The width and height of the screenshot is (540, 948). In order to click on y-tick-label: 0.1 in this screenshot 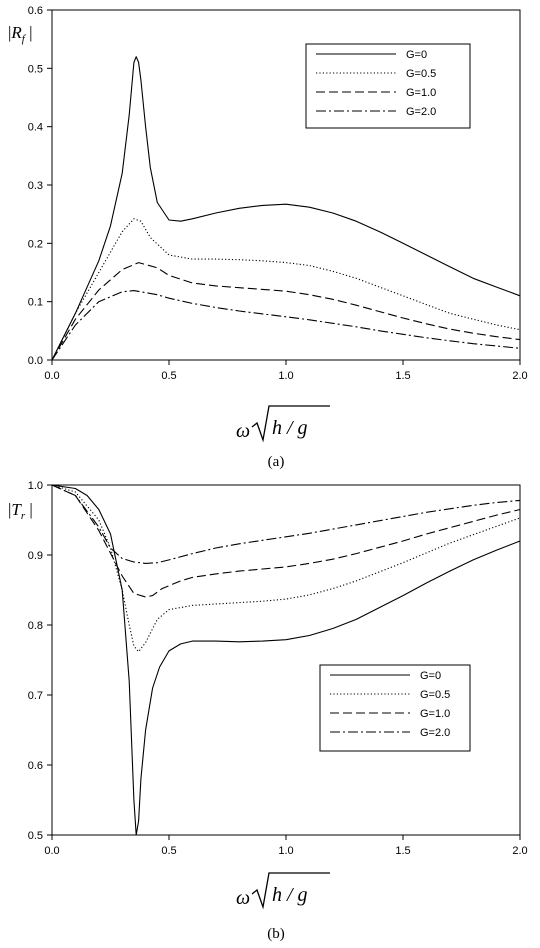, I will do `click(35, 303)`.